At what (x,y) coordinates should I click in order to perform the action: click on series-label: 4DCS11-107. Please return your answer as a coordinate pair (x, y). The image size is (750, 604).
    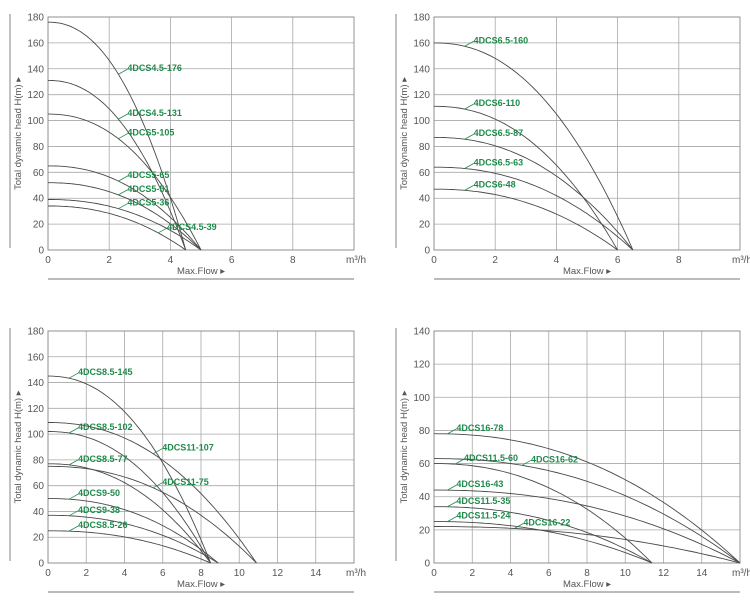
    Looking at the image, I should click on (188, 448).